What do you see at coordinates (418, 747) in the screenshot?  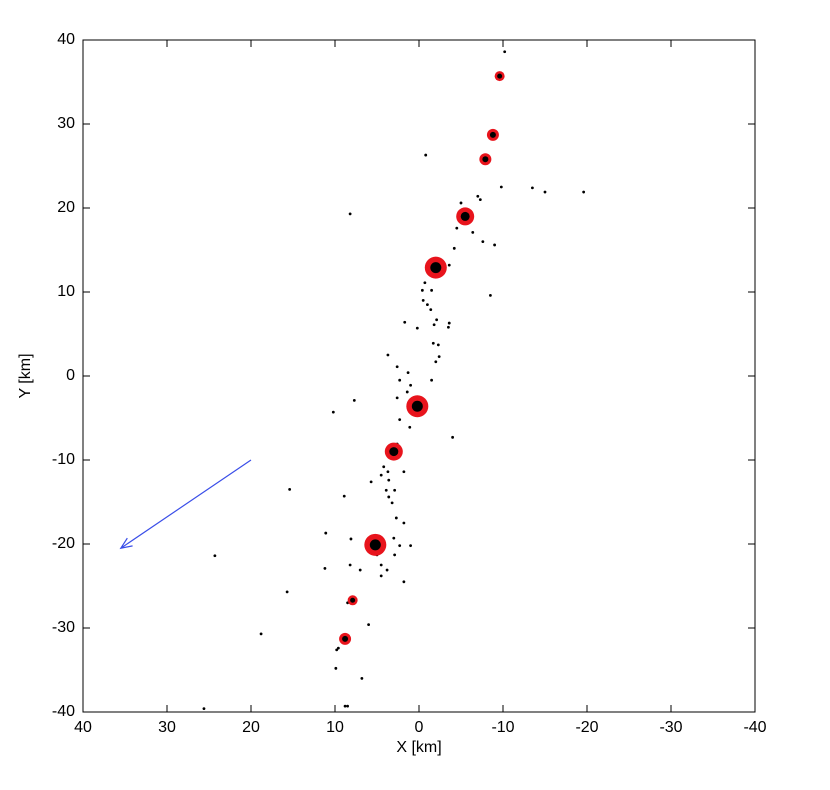 I see `x-axis-label: X [km]` at bounding box center [418, 747].